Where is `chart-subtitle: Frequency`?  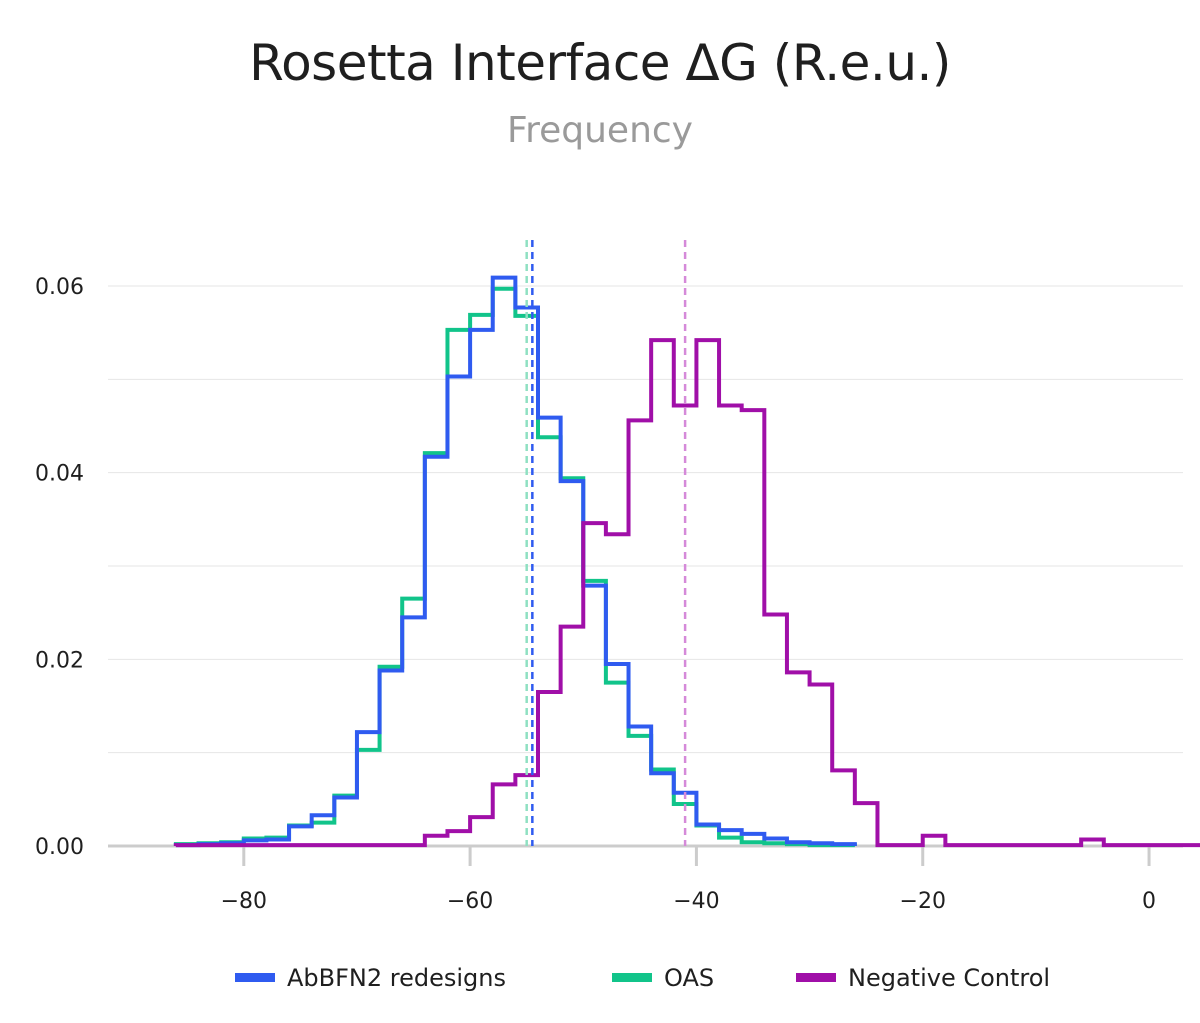 chart-subtitle: Frequency is located at coordinates (600, 130).